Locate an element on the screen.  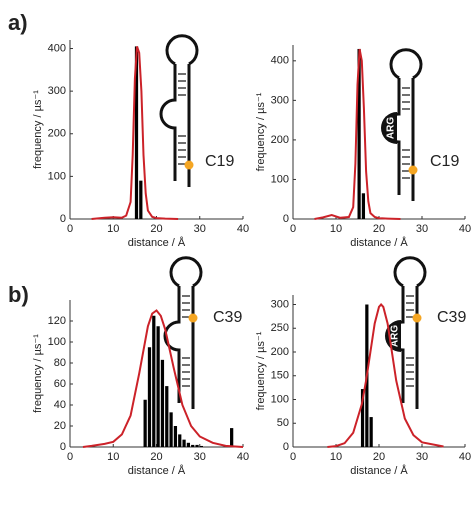
rna-diagram is located at coordinates (183, 332).